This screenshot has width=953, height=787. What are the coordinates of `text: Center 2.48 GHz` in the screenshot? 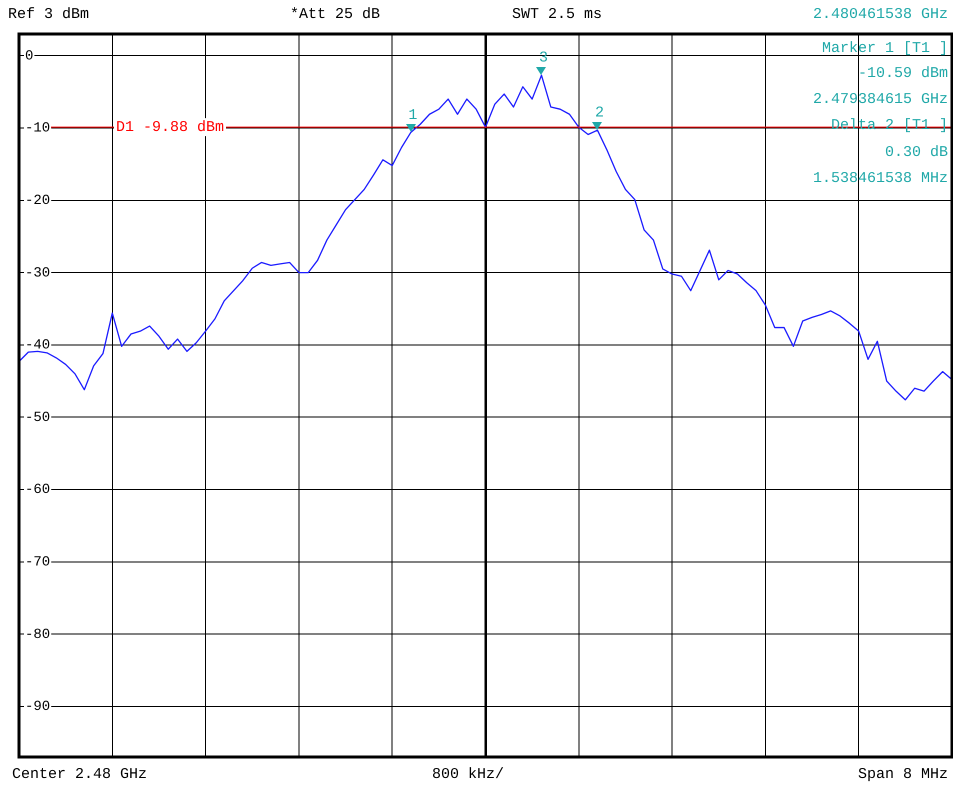 It's located at (80, 775).